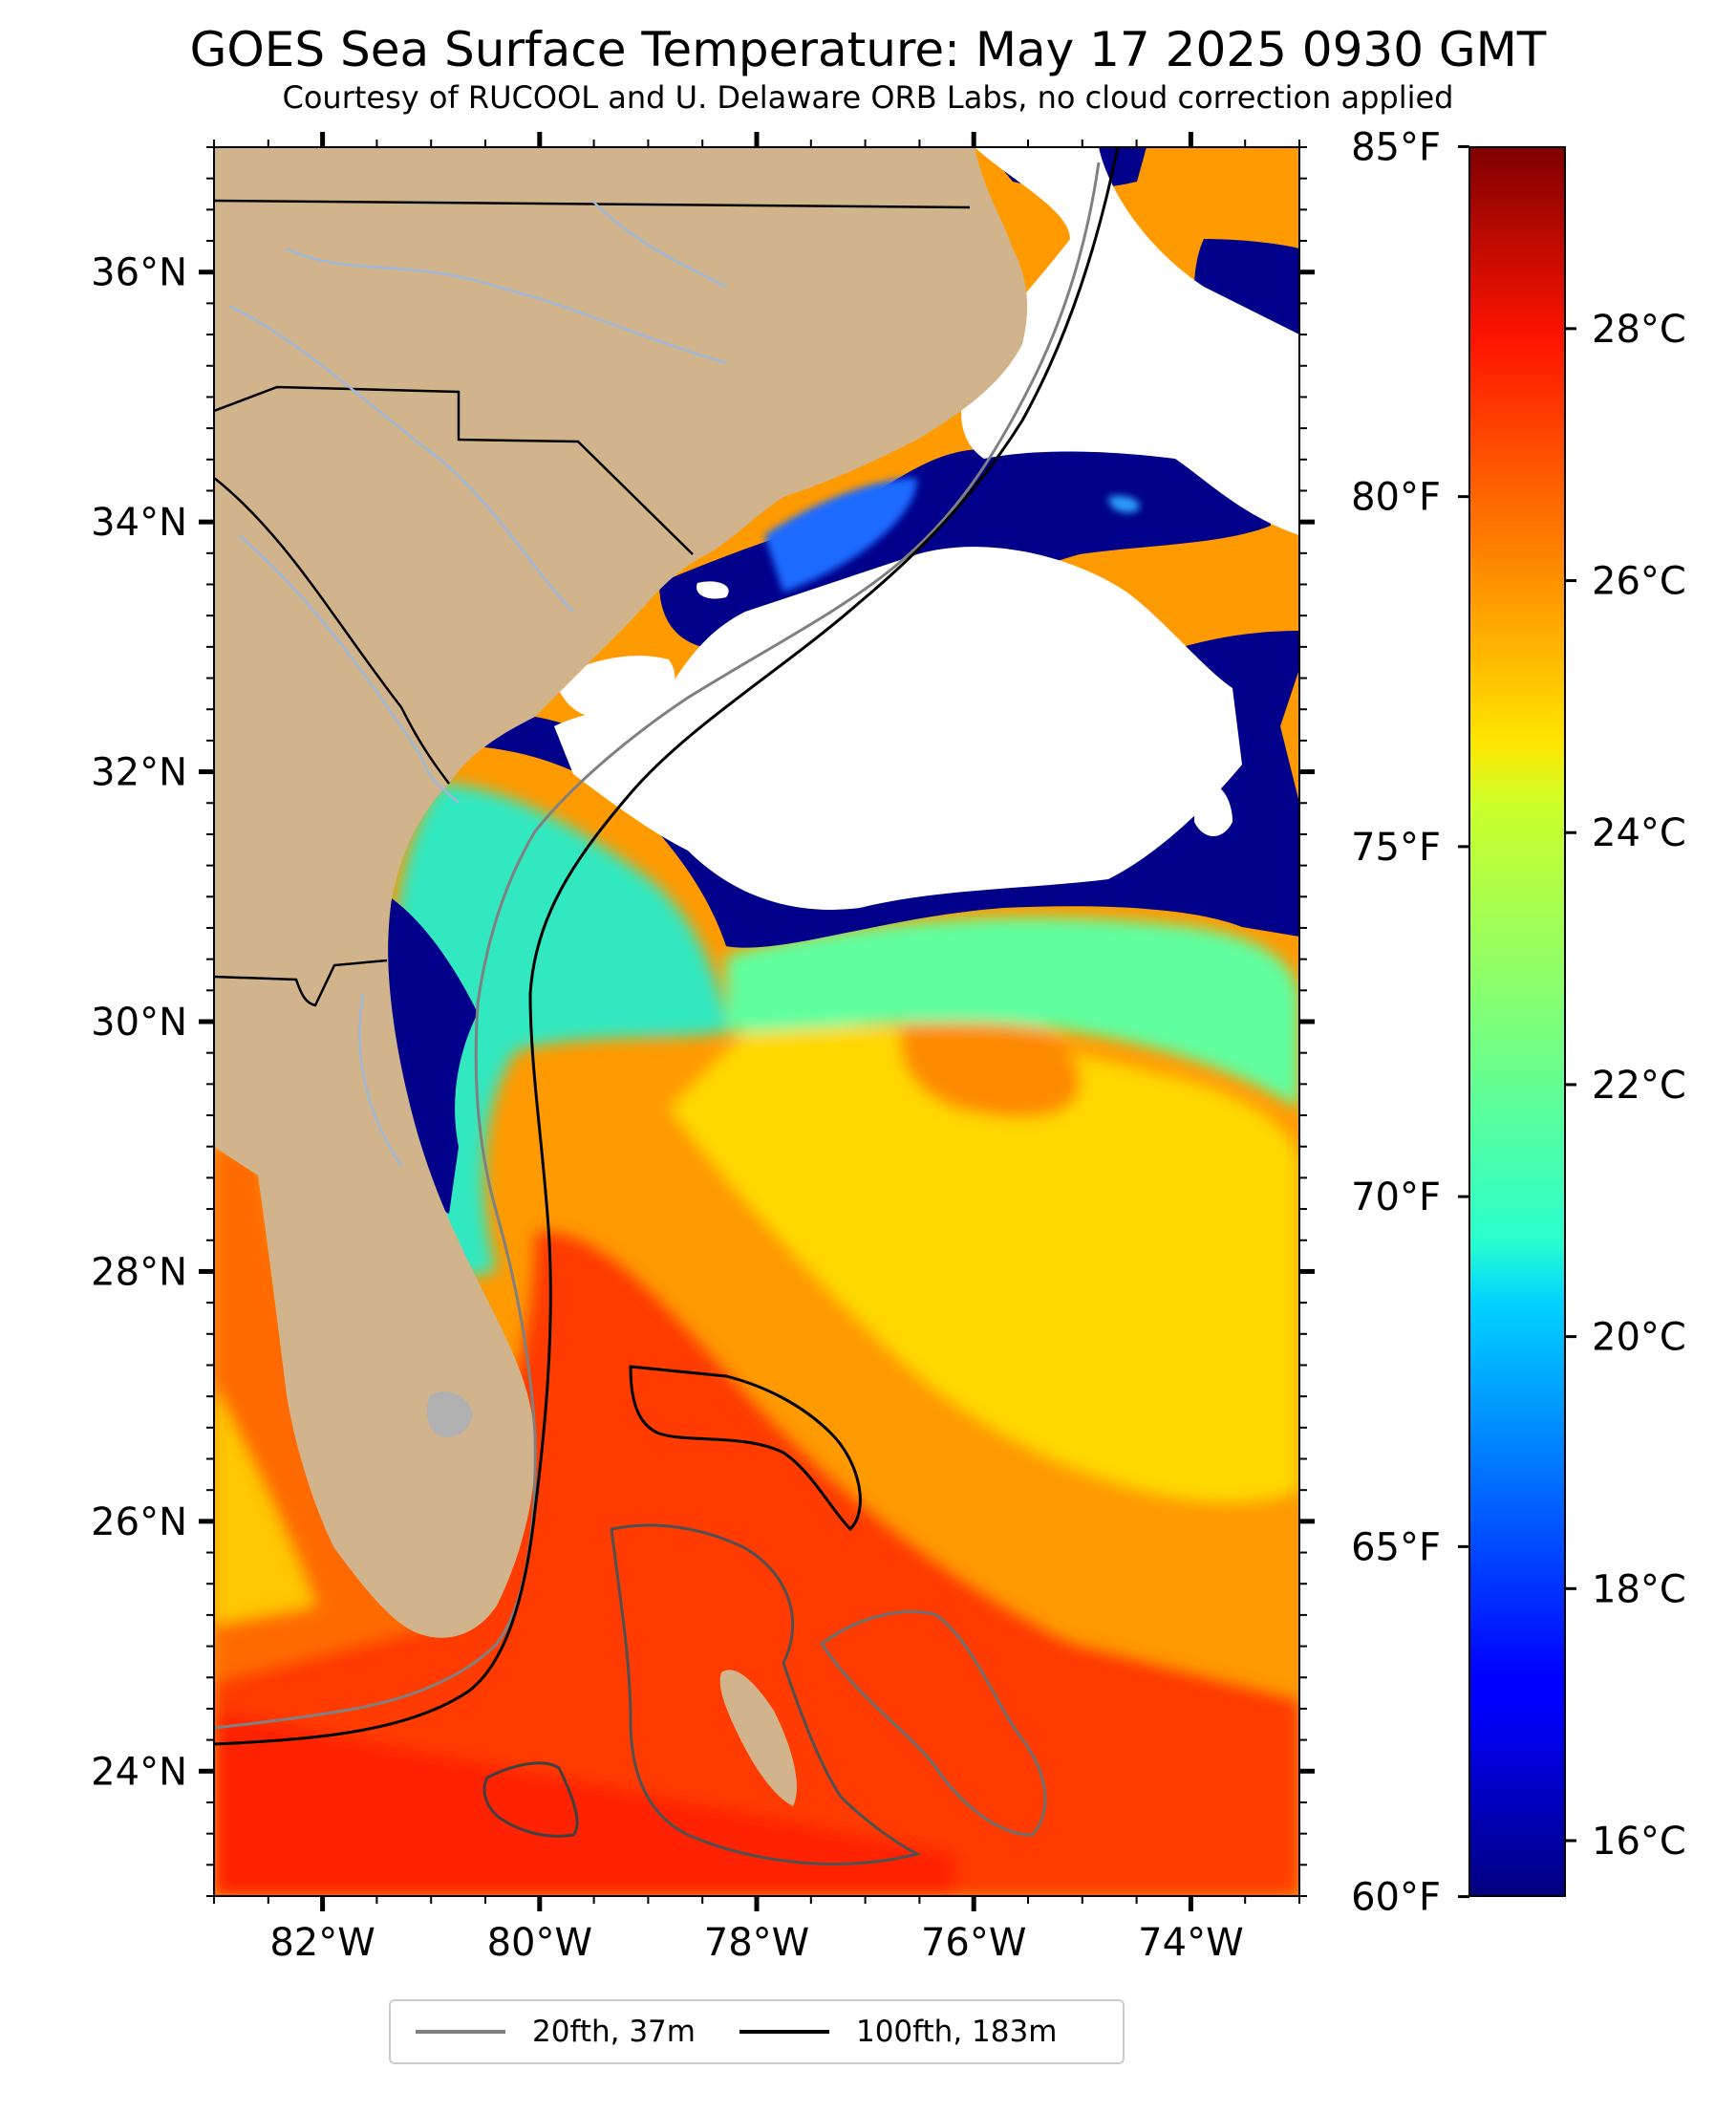 The width and height of the screenshot is (1736, 2113). Describe the element at coordinates (301, 983) in the screenshot. I see `border-ga-fl` at that location.